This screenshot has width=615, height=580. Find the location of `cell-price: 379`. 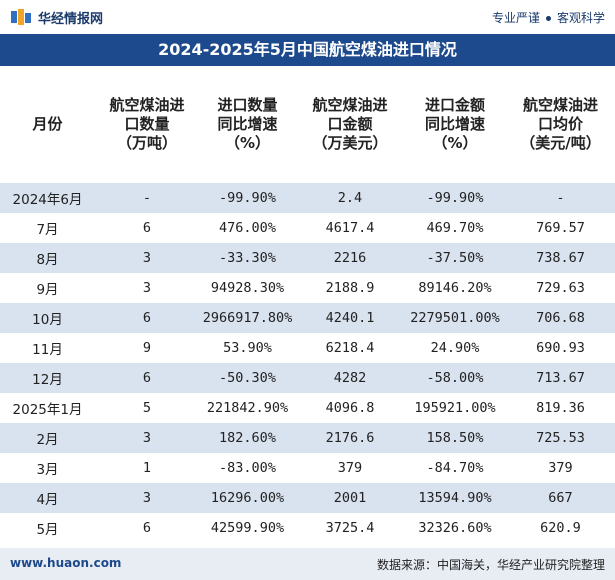

cell-price: 379 is located at coordinates (560, 468).